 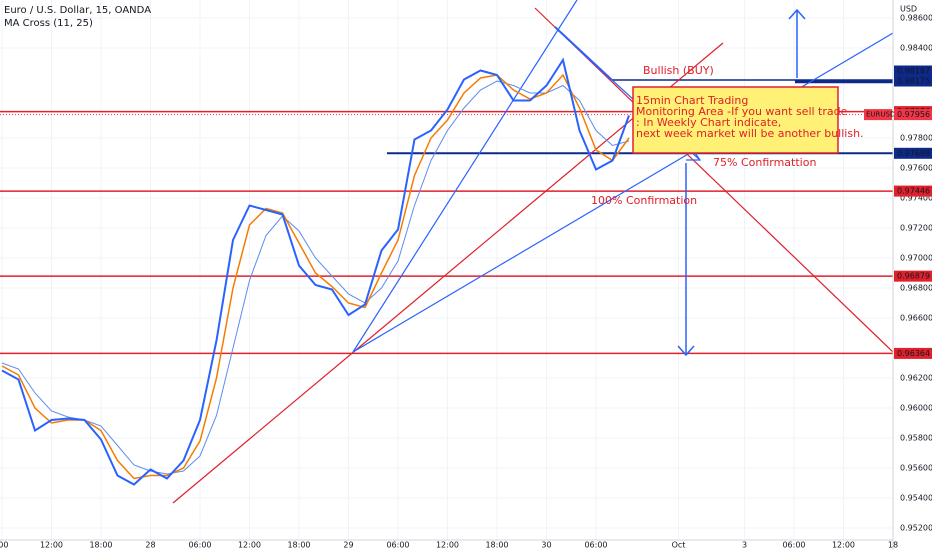 What do you see at coordinates (908, 9) in the screenshot?
I see `currency-label: USD` at bounding box center [908, 9].